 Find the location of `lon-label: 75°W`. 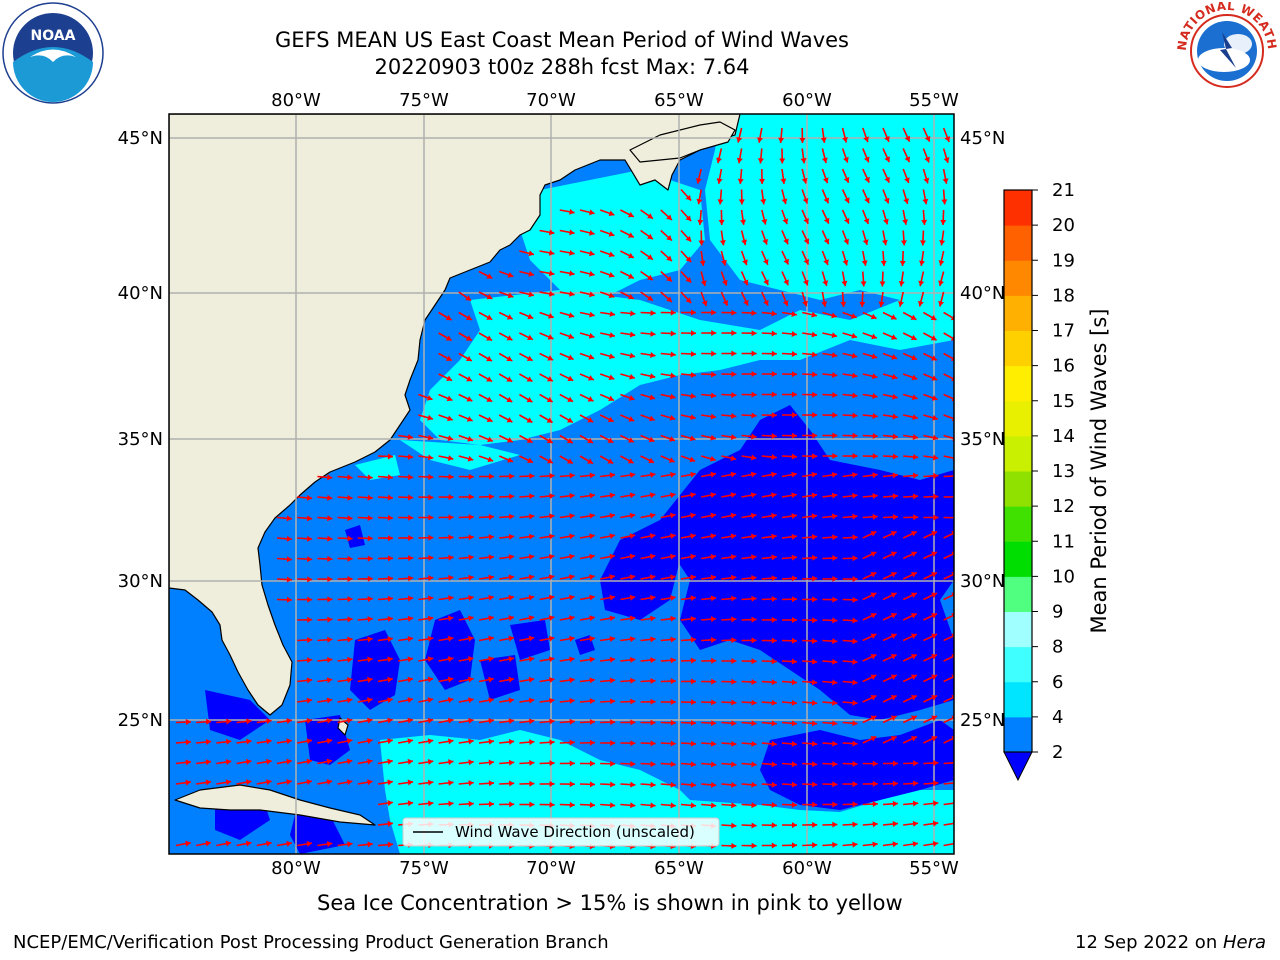

lon-label: 75°W is located at coordinates (424, 100).